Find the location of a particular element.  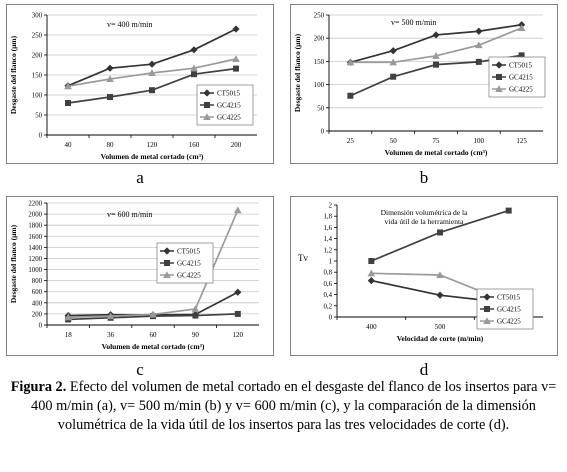

y-tick-label: 50 is located at coordinates (320, 108).